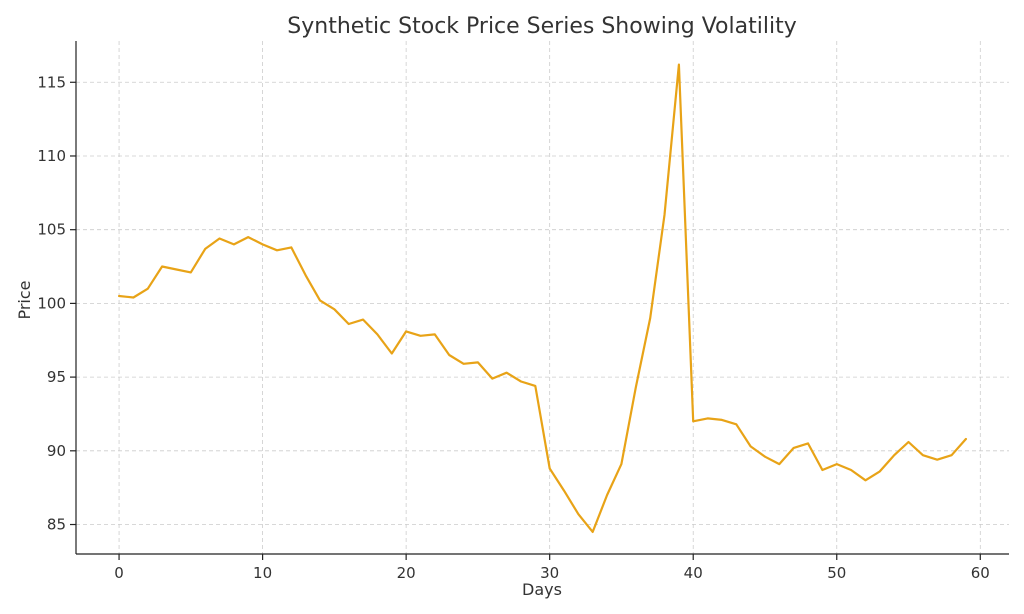  I want to click on x-tick-label: 40, so click(693, 573).